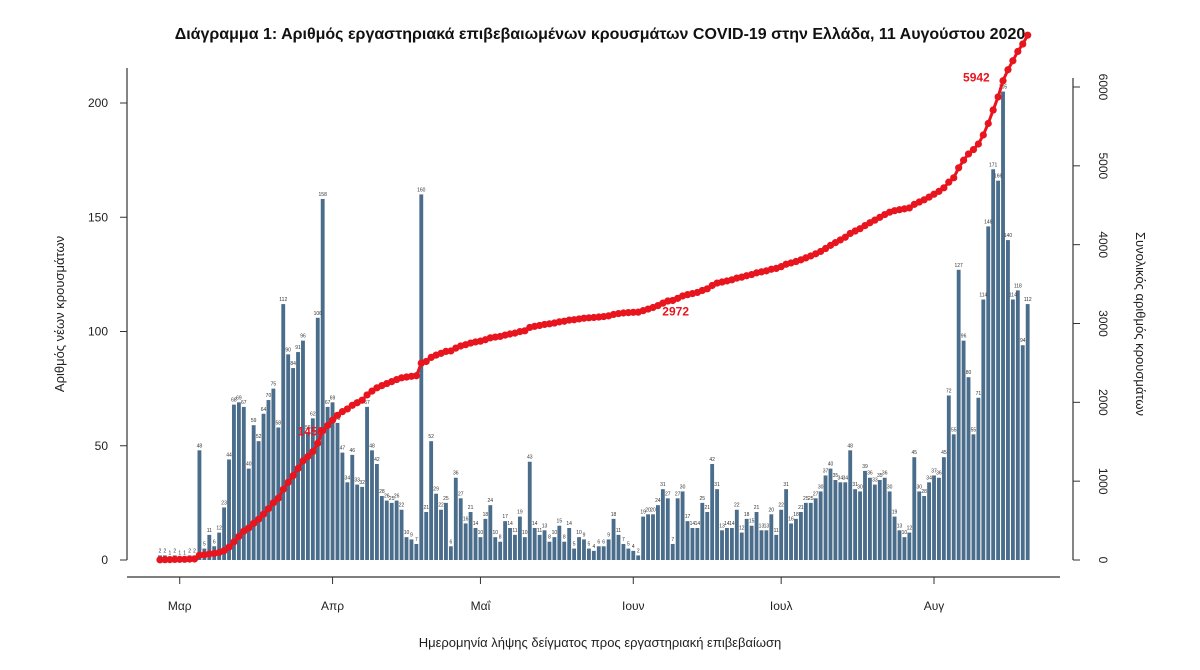  What do you see at coordinates (59, 314) in the screenshot?
I see `y-axis-label: Αριθμός νέων κρουσμάτων` at bounding box center [59, 314].